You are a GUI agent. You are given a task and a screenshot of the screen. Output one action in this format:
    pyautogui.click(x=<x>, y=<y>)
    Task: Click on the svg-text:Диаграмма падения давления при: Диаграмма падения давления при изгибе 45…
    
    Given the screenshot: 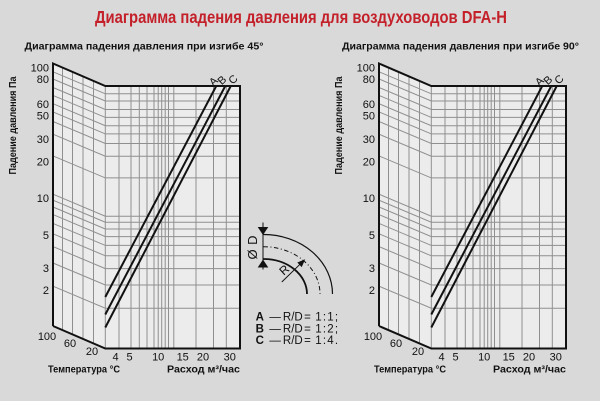 What is the action you would take?
    pyautogui.click(x=144, y=47)
    